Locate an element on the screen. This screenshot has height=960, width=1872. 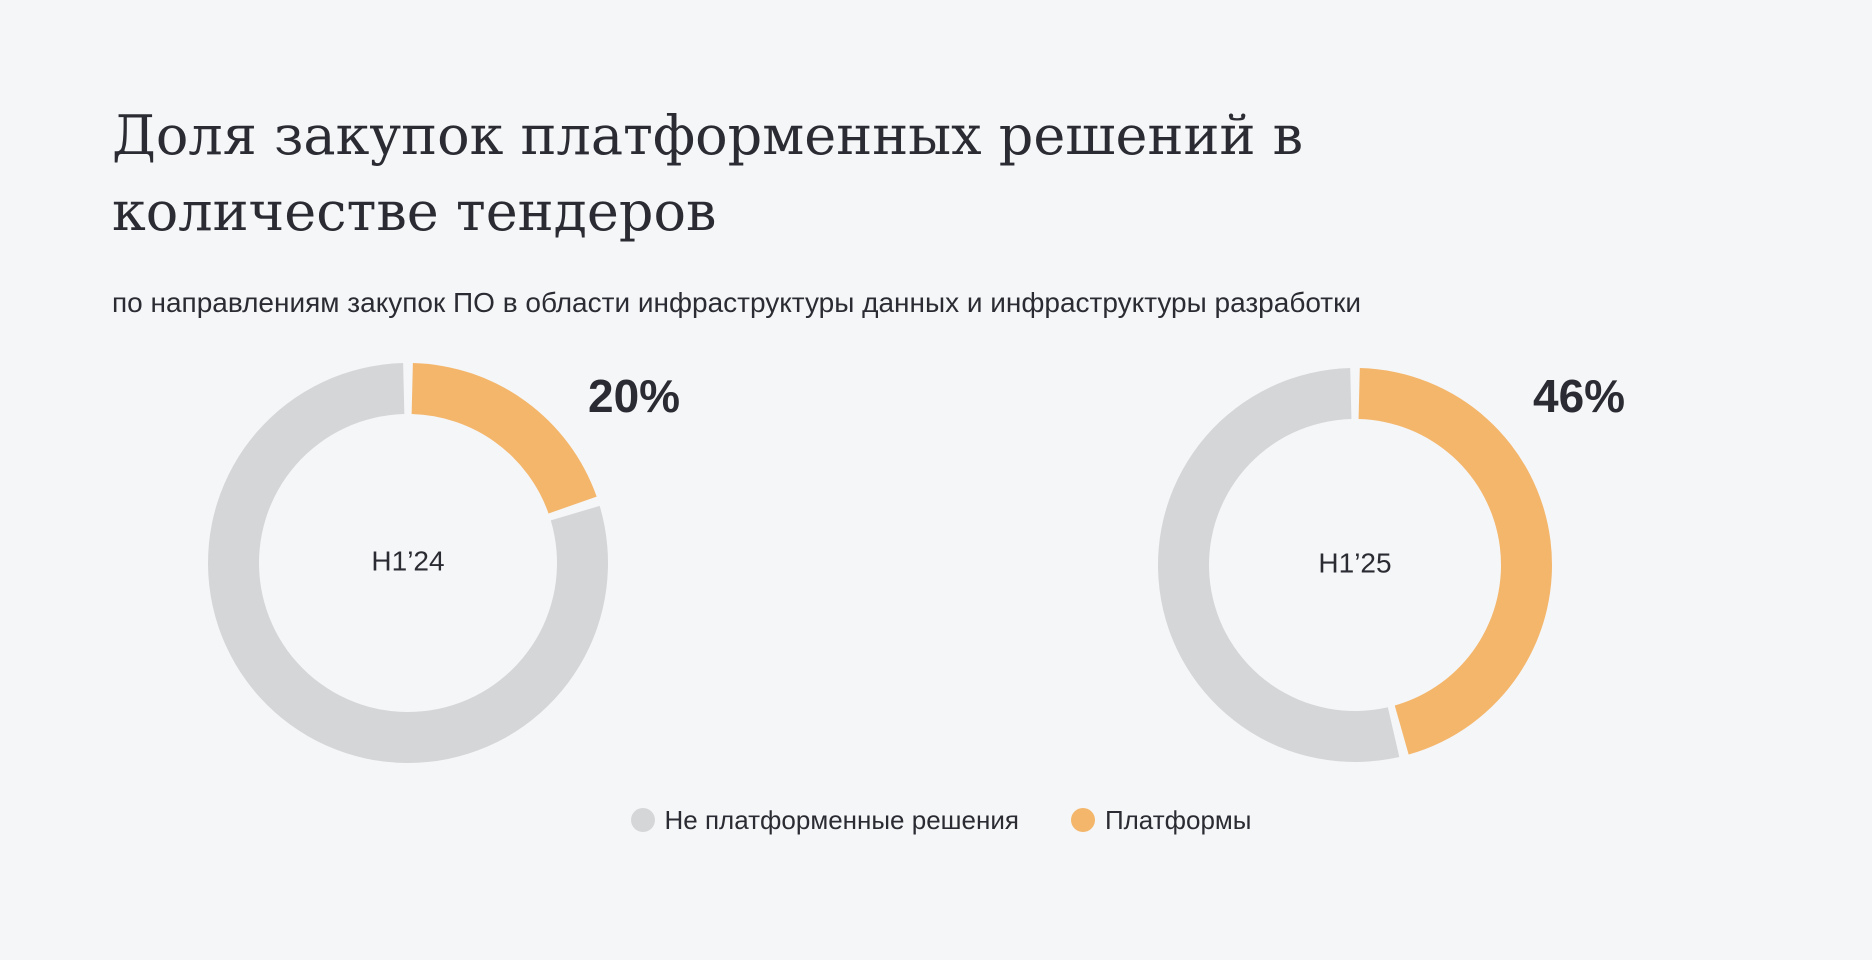
legend-label-platform: Платформы is located at coordinates (1178, 820).